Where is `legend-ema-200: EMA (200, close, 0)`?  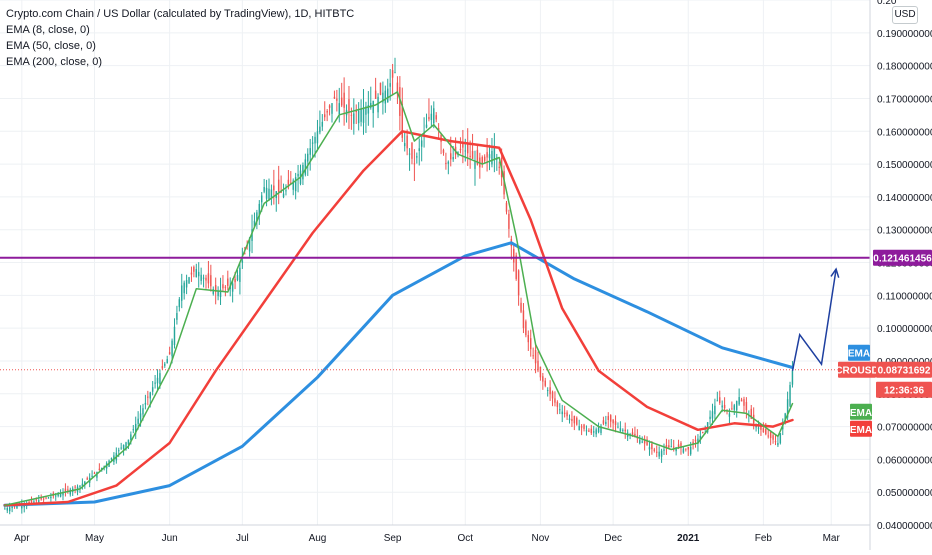 legend-ema-200: EMA (200, close, 0) is located at coordinates (54, 62).